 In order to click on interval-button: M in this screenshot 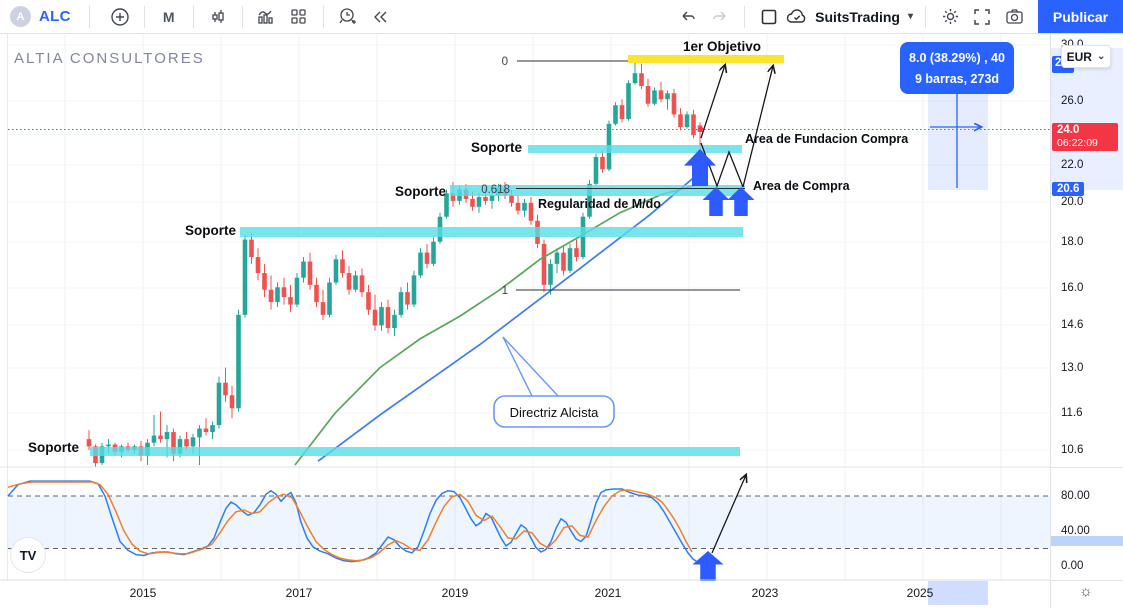, I will do `click(168, 16)`.